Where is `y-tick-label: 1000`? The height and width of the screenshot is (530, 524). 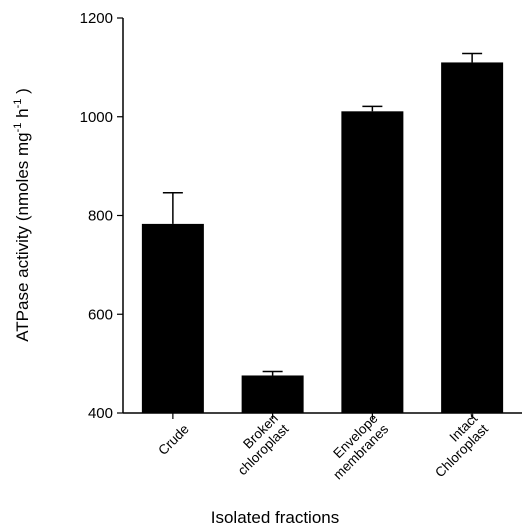 y-tick-label: 1000 is located at coordinates (96, 117).